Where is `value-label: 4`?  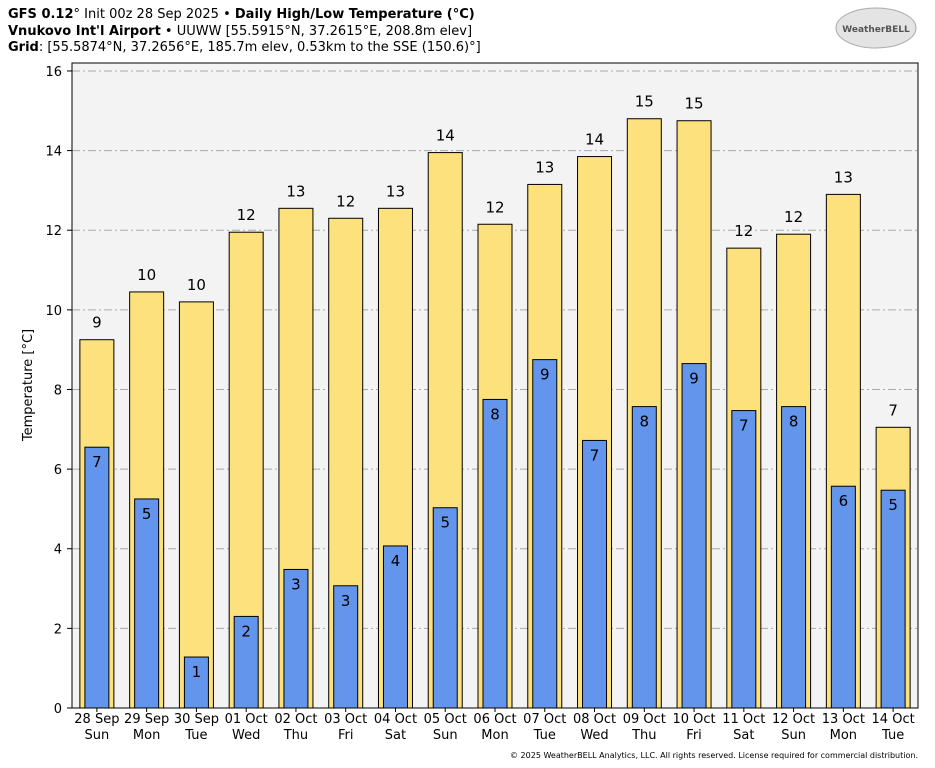
value-label: 4 is located at coordinates (396, 561).